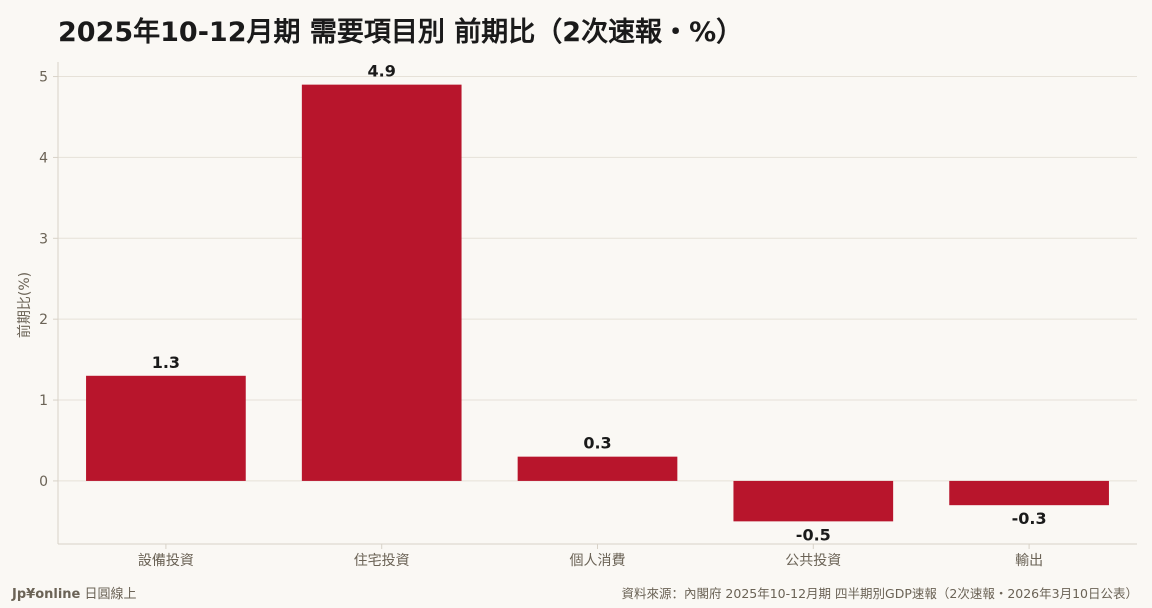 The width and height of the screenshot is (1152, 608). What do you see at coordinates (24, 305) in the screenshot?
I see `y-axis-label: 前期比(%)` at bounding box center [24, 305].